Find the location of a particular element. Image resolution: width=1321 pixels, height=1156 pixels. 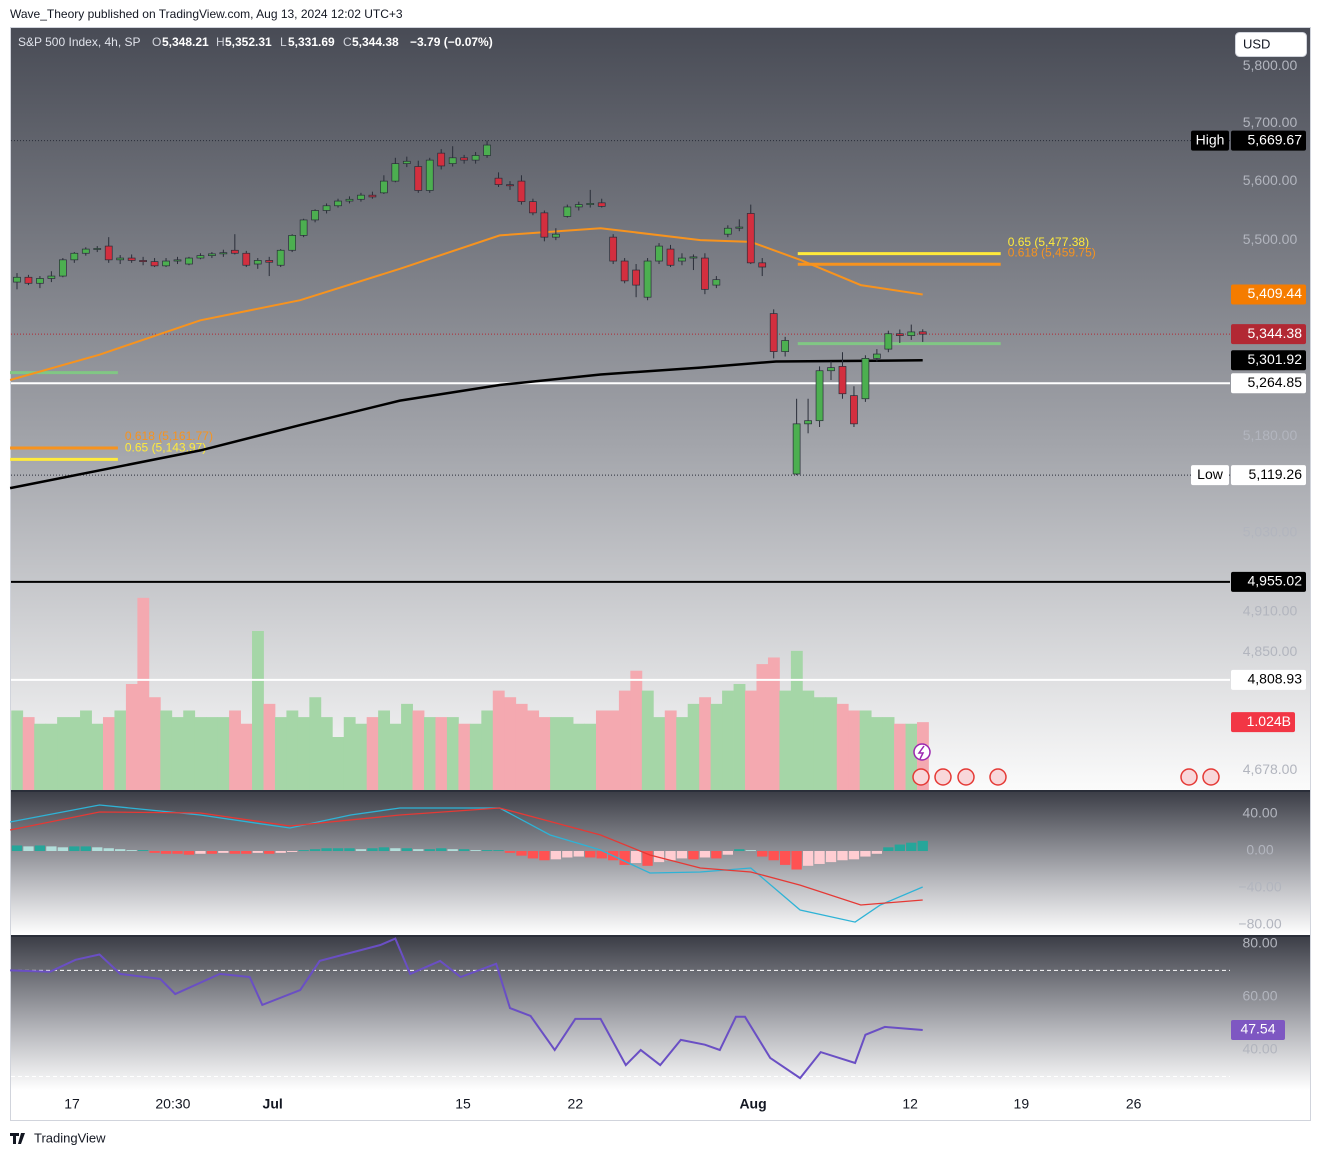

legend-key: C is located at coordinates (347, 42).